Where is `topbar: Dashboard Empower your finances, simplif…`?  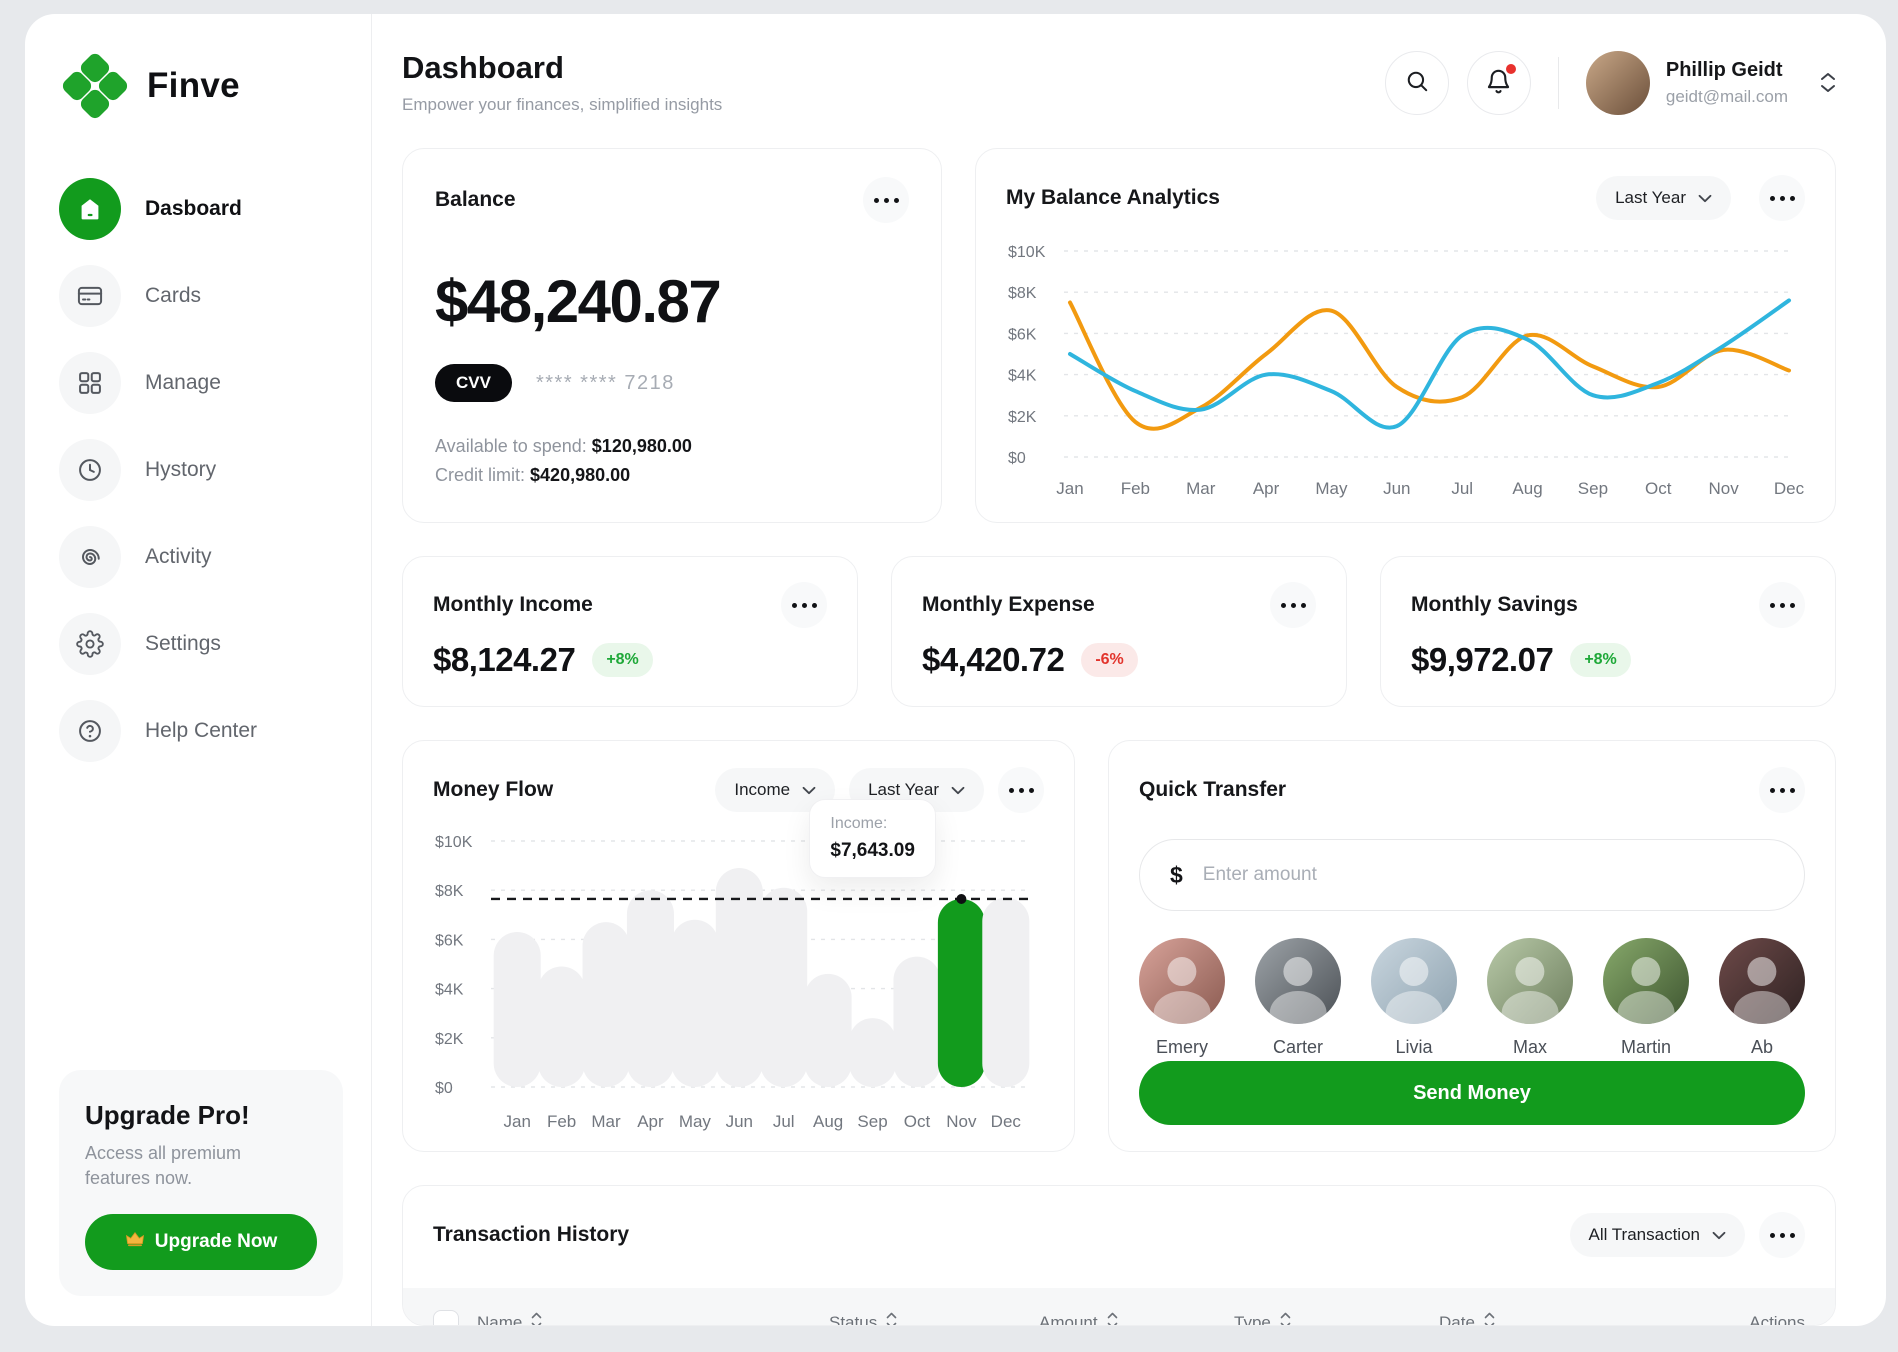
topbar: Dashboard Empower your finances, simplif… is located at coordinates (1119, 82).